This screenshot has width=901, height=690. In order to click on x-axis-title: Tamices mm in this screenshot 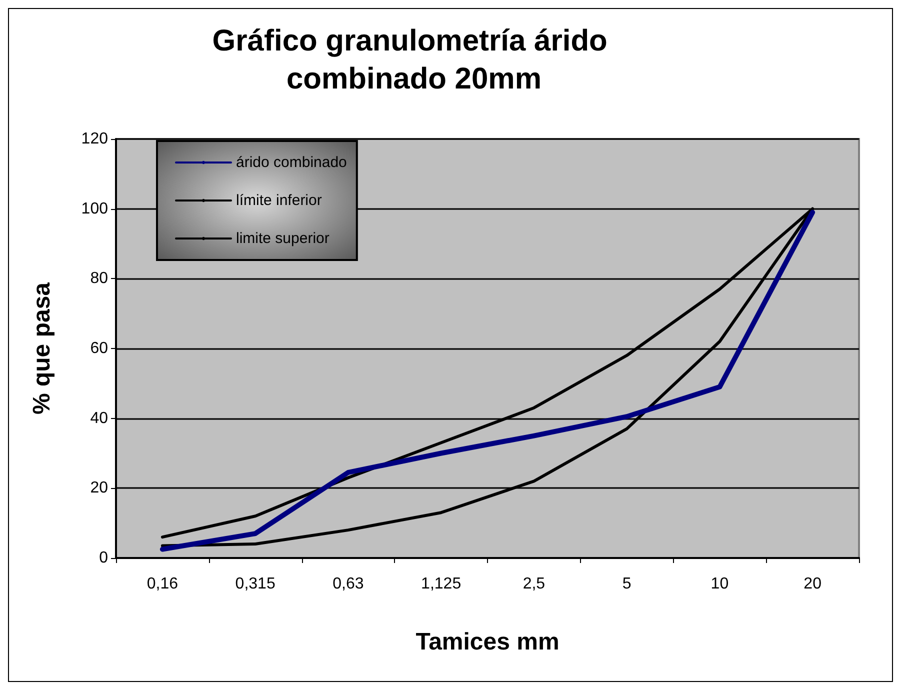, I will do `click(488, 642)`.